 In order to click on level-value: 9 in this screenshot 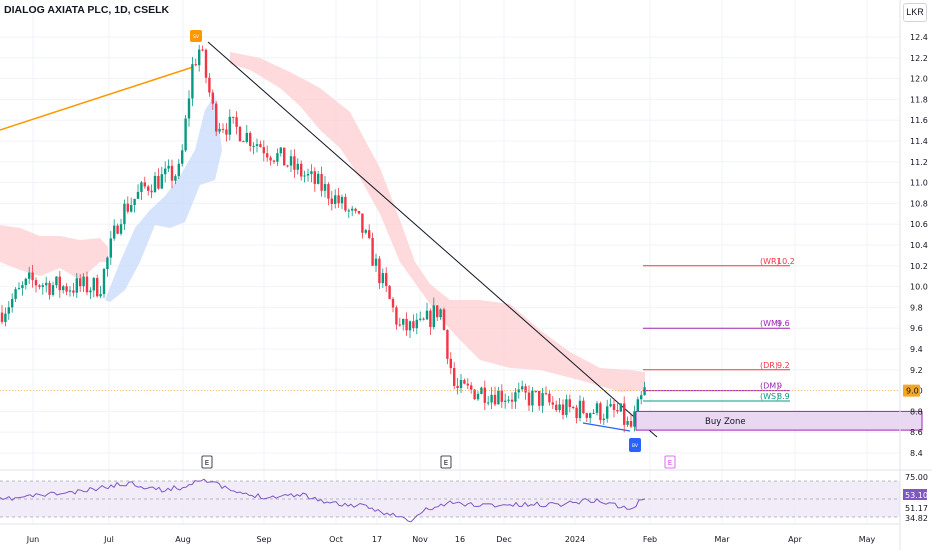, I will do `click(779, 386)`.